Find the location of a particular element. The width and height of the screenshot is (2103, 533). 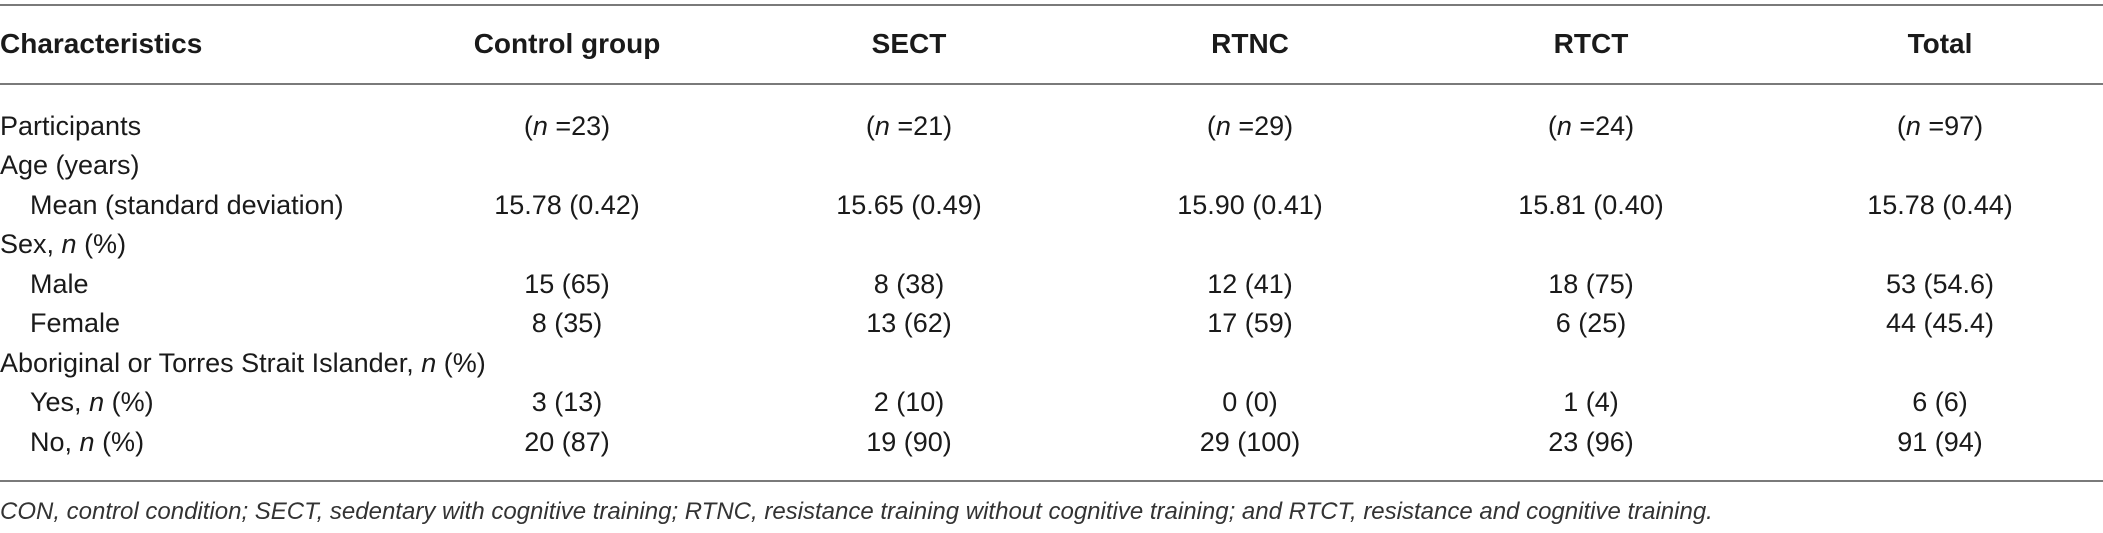

cell-value: 20 (87) is located at coordinates (567, 442).